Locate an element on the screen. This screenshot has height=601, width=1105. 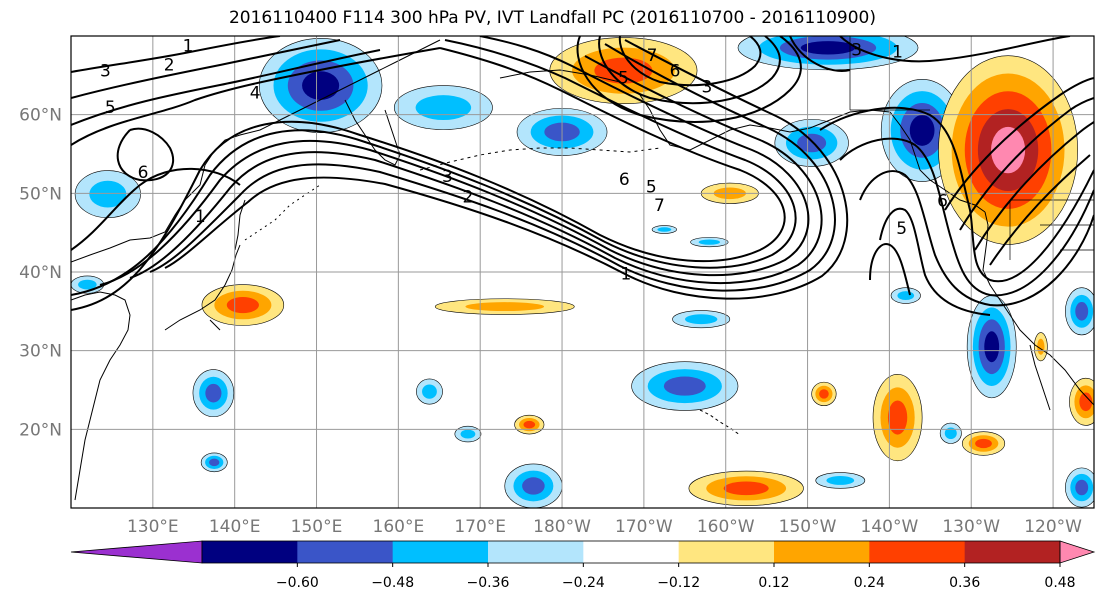
alaska-coastline is located at coordinates (695, 110).